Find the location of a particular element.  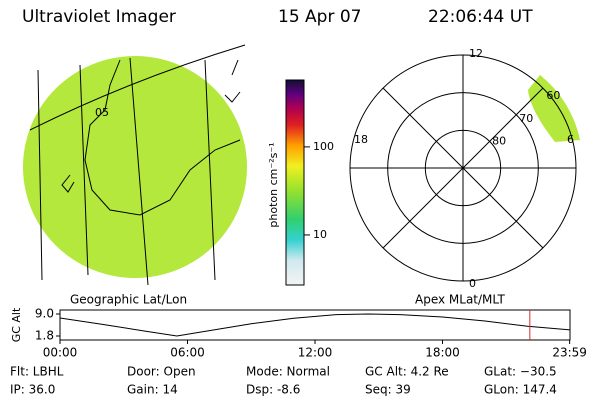

status-field: Seq: 39 is located at coordinates (388, 390).